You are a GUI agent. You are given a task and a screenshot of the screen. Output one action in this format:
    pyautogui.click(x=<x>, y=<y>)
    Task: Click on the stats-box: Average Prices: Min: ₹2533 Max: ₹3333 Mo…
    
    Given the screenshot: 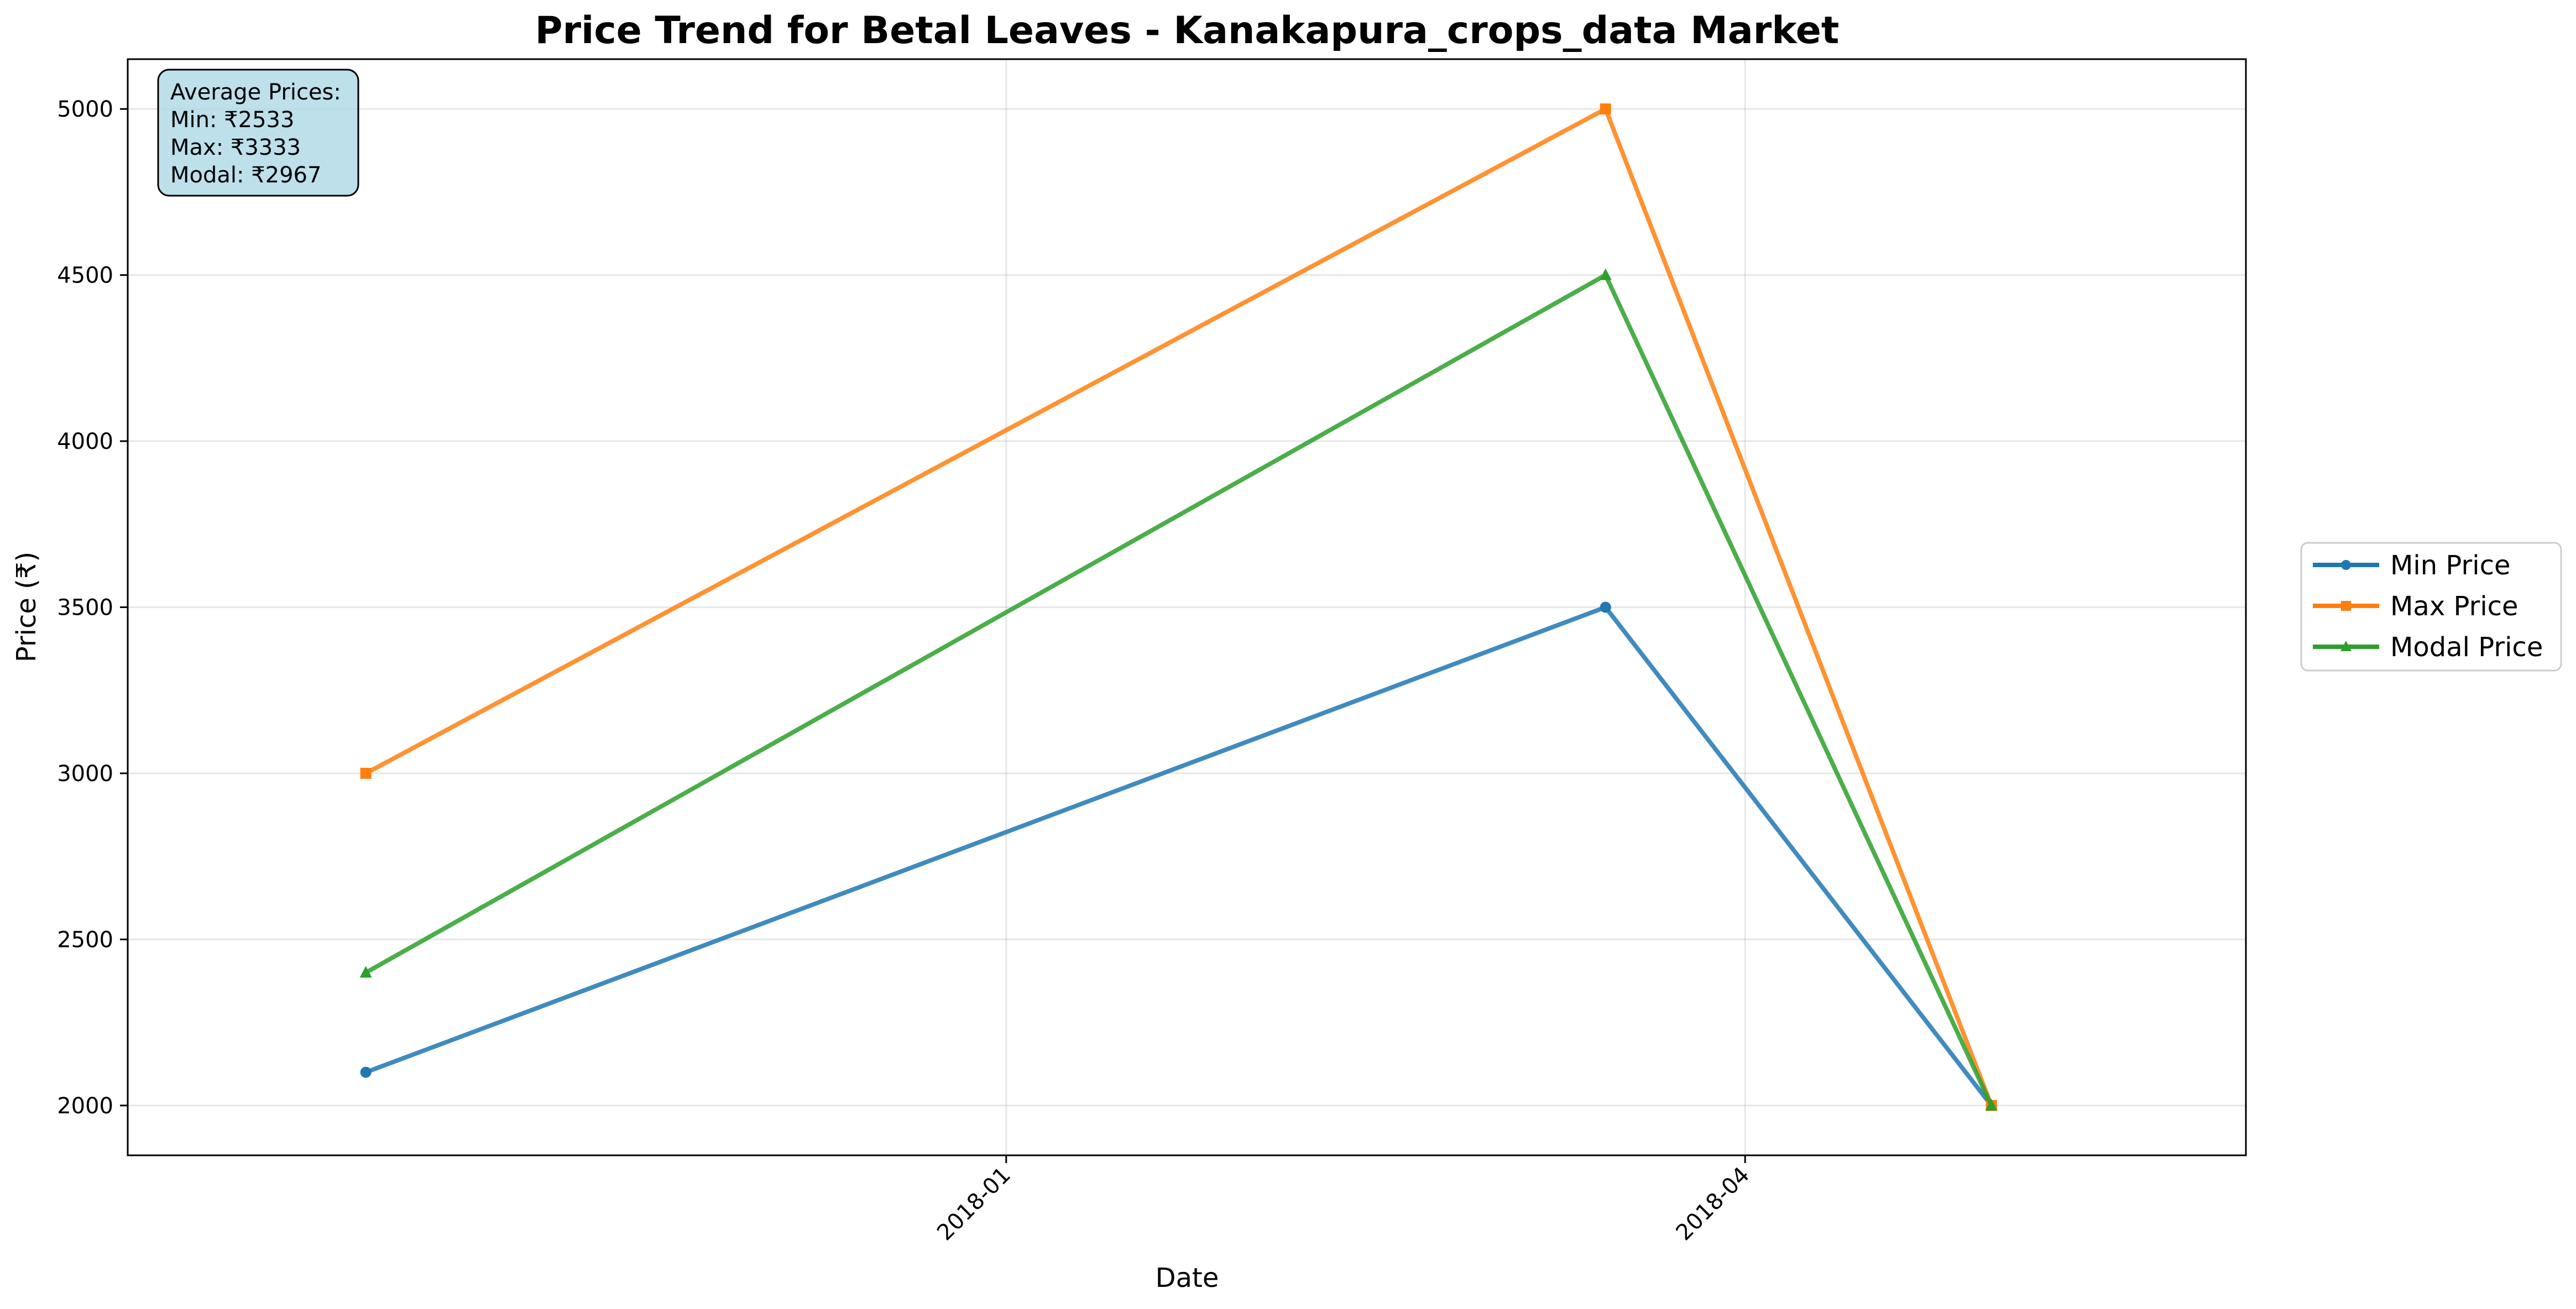 What is the action you would take?
    pyautogui.click(x=258, y=133)
    